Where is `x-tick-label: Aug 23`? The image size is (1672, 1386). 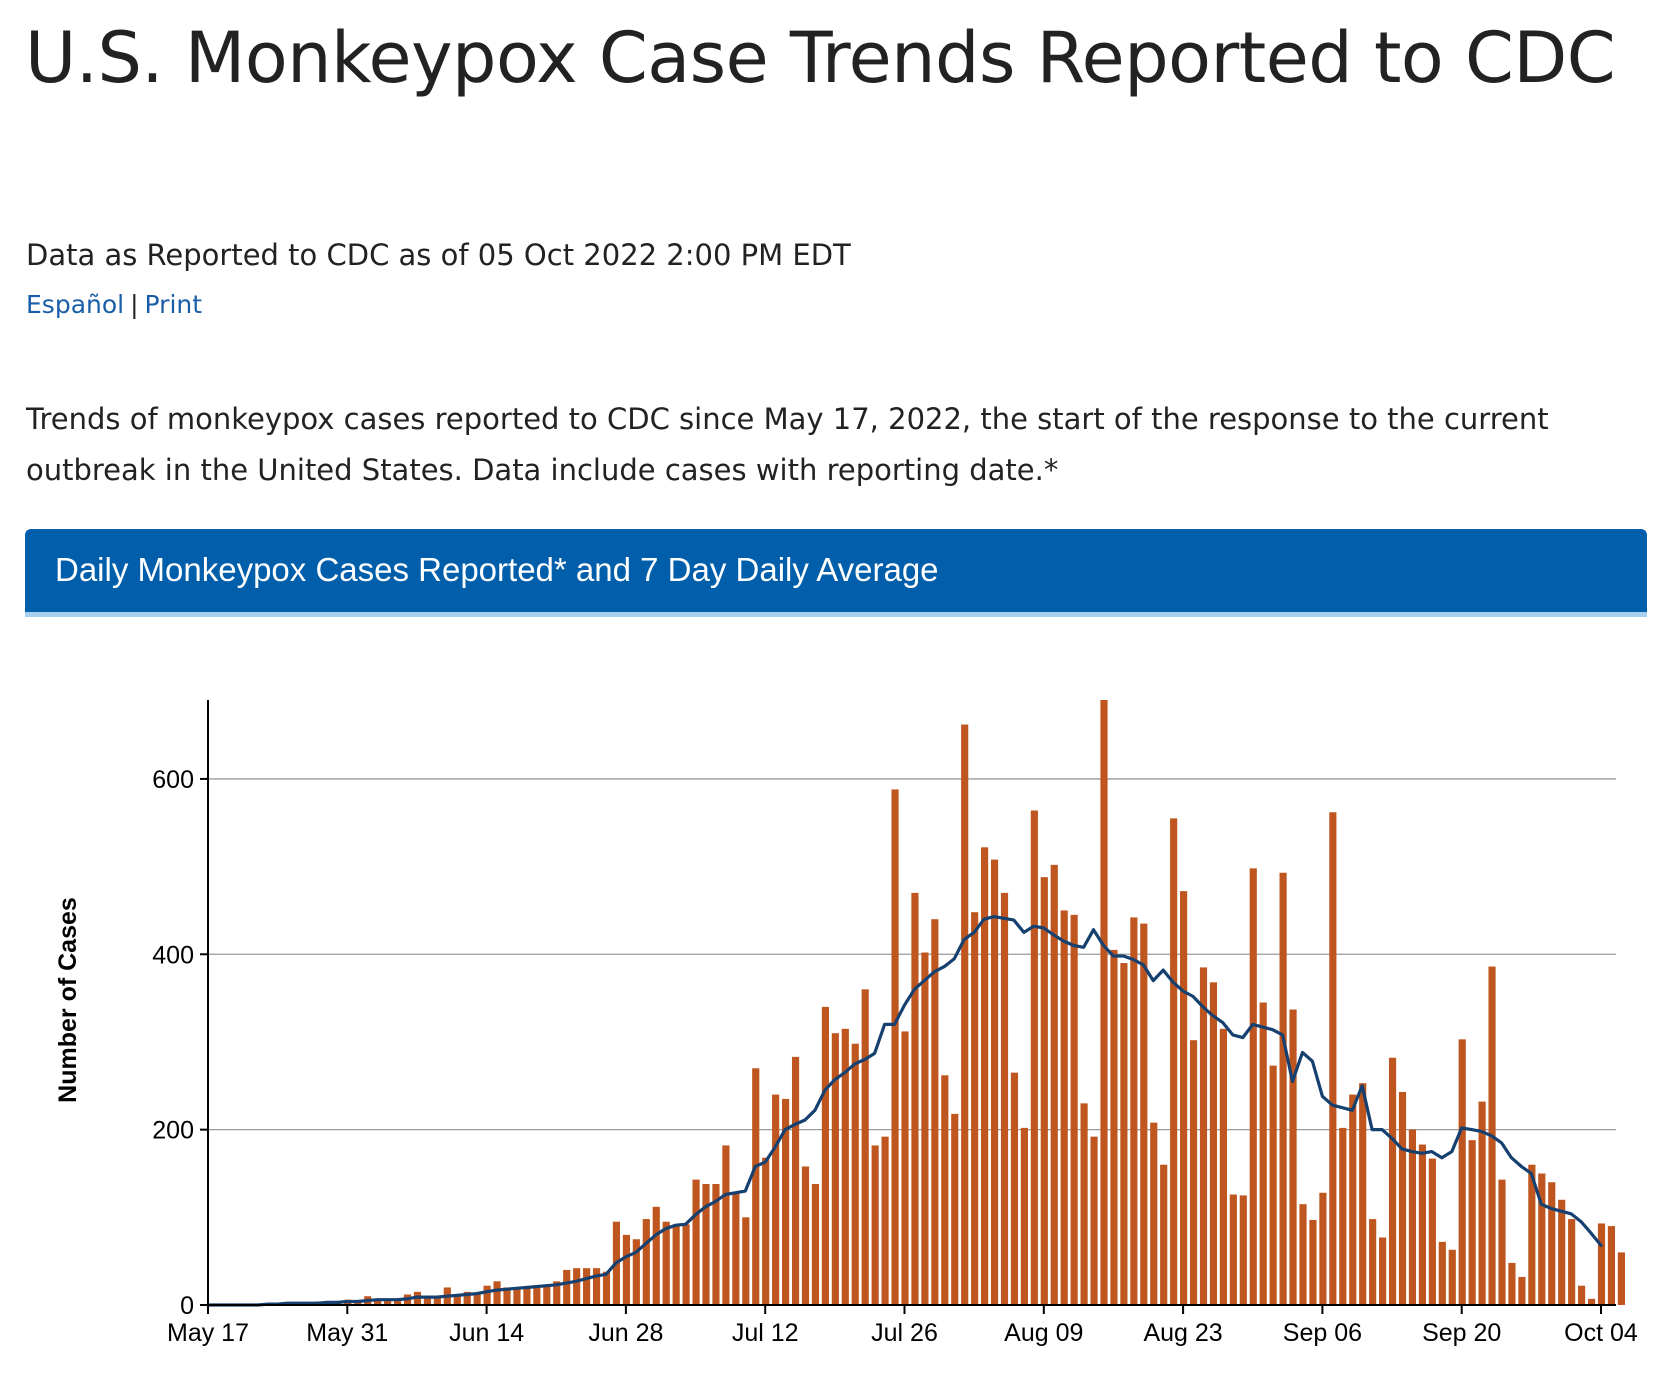 x-tick-label: Aug 23 is located at coordinates (1182, 1333).